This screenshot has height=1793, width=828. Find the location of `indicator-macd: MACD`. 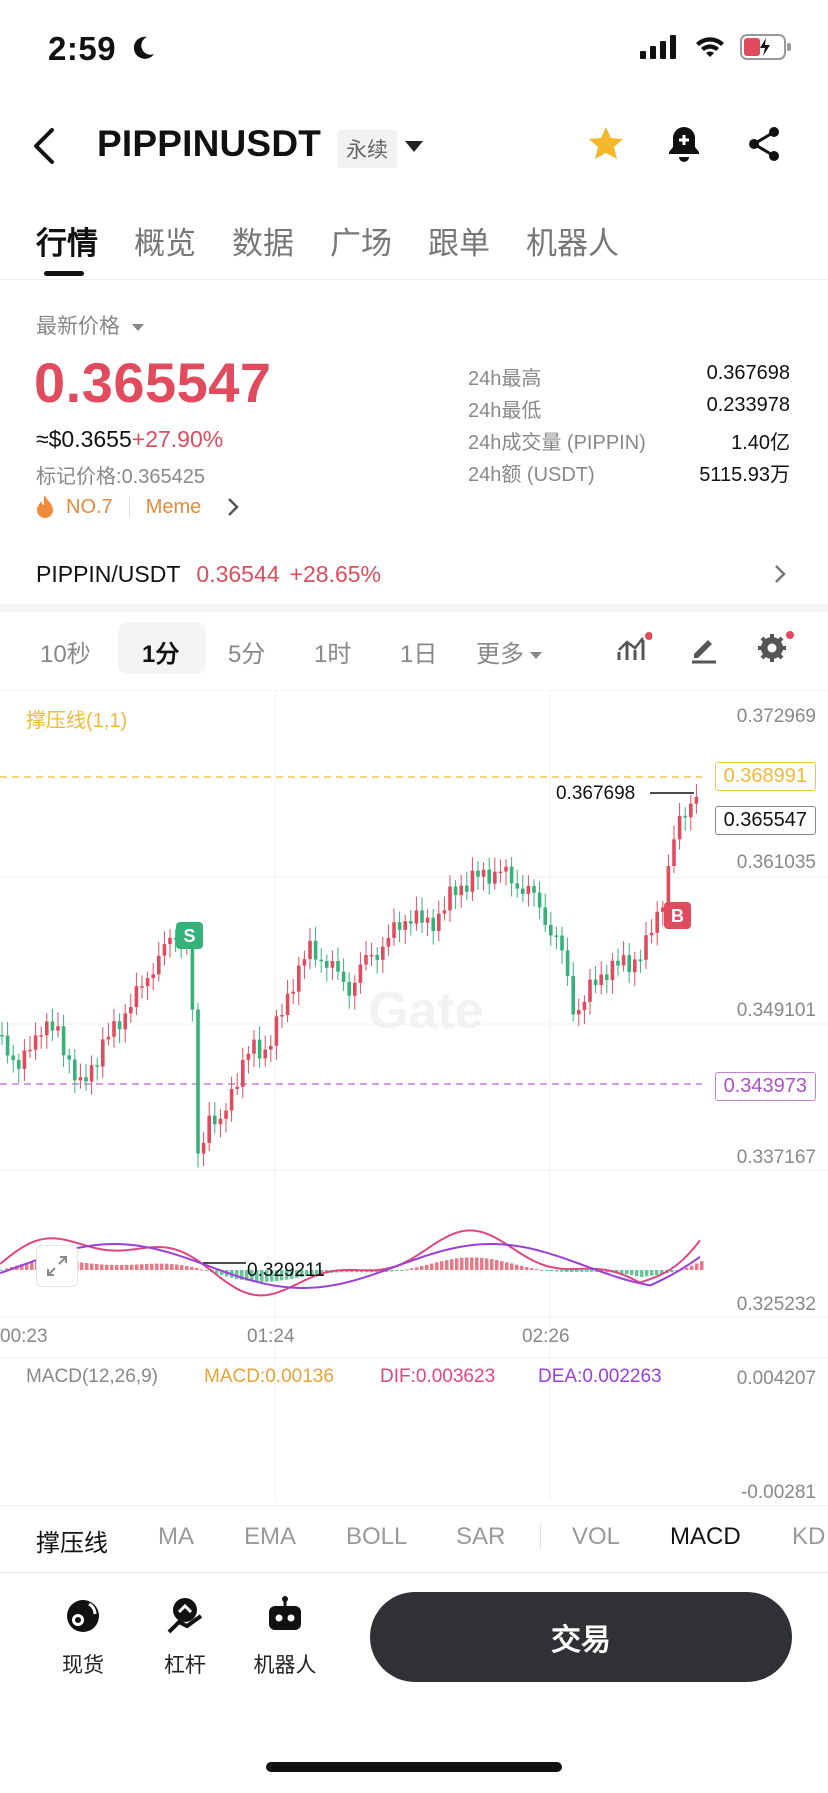

indicator-macd: MACD is located at coordinates (705, 1536).